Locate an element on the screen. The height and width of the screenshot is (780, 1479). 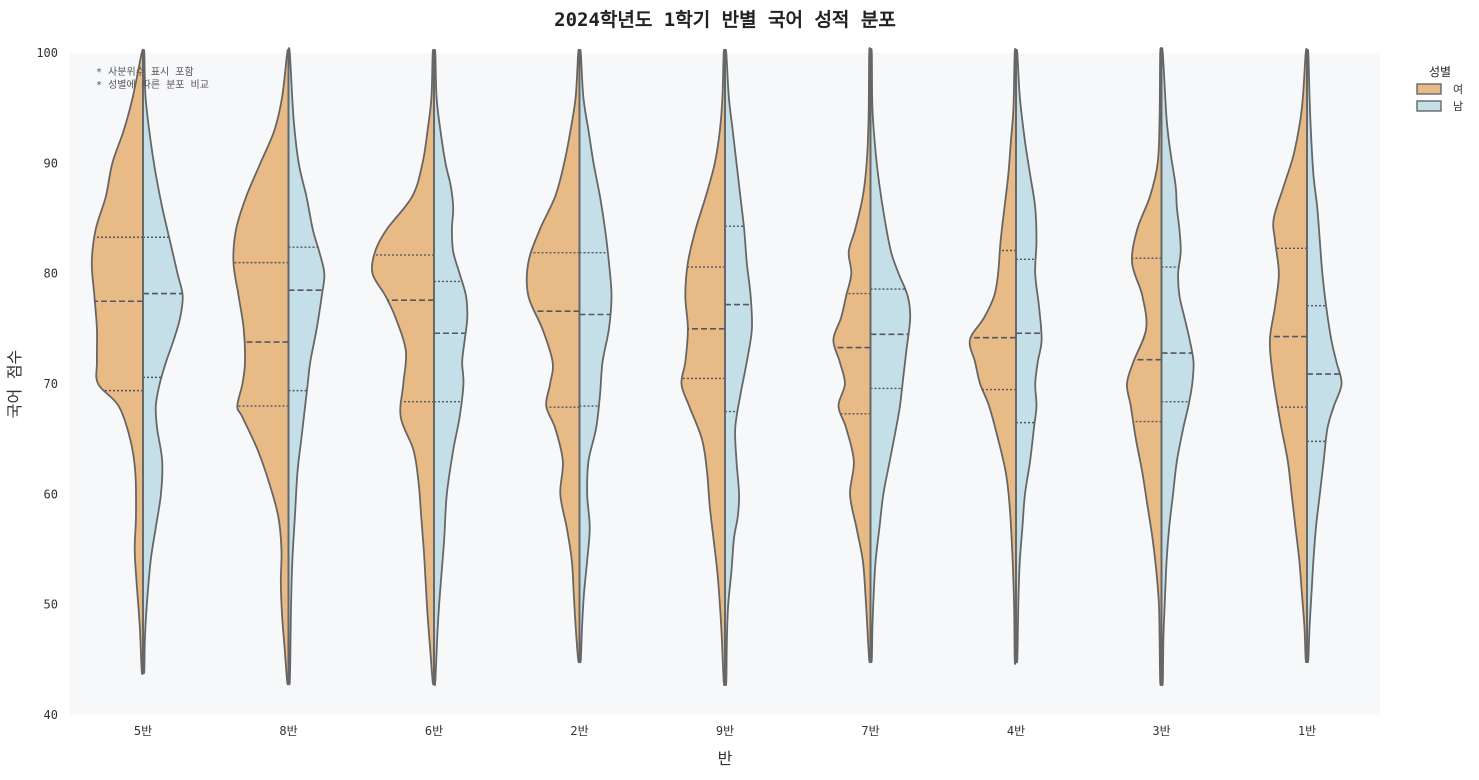
x-tick-1반: 1반 is located at coordinates (1307, 731).